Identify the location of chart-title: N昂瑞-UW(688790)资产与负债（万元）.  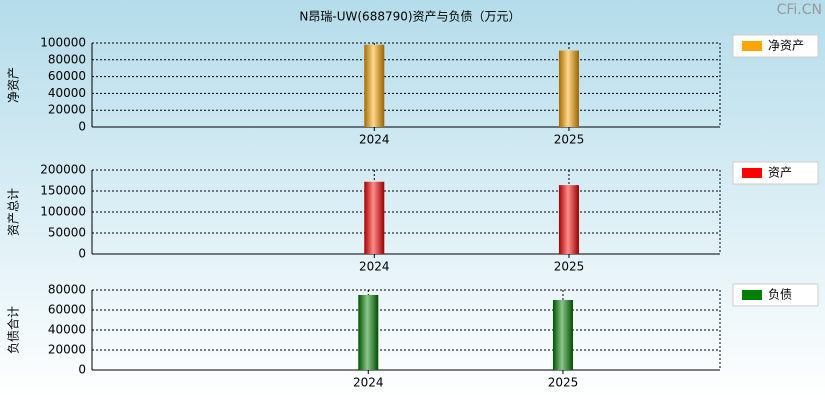
(409, 17).